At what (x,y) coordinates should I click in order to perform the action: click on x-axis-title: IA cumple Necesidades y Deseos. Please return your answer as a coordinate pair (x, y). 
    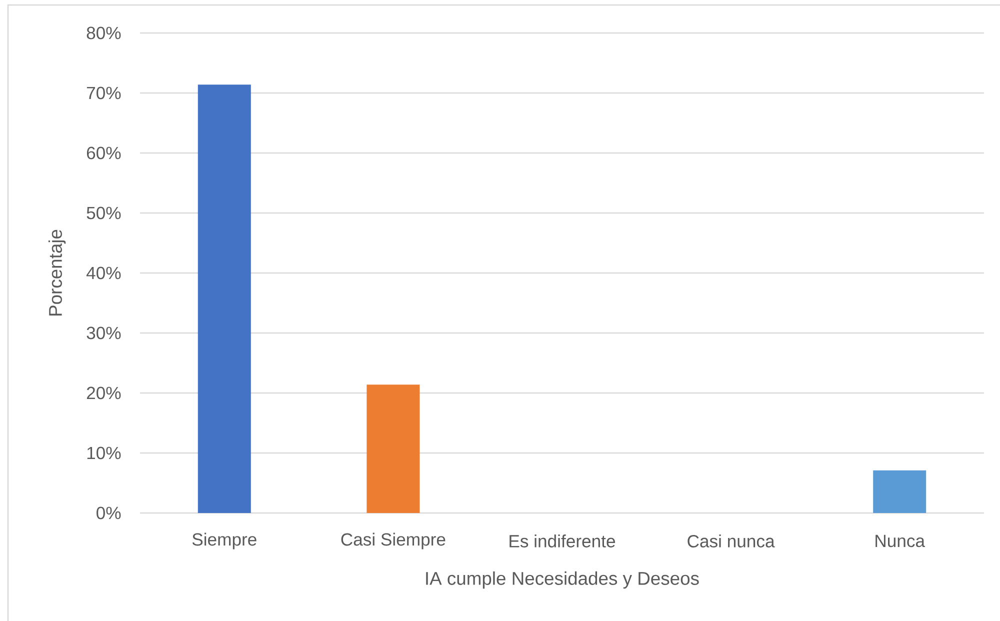
    Looking at the image, I should click on (562, 580).